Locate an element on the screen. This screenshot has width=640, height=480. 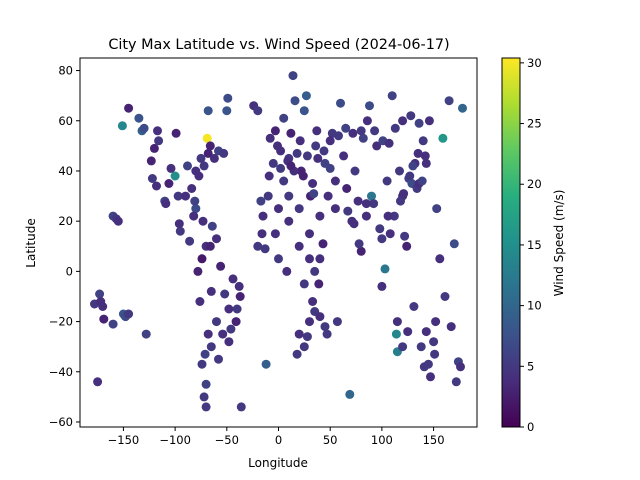
colorbar-tick-label: 10 is located at coordinates (534, 306).